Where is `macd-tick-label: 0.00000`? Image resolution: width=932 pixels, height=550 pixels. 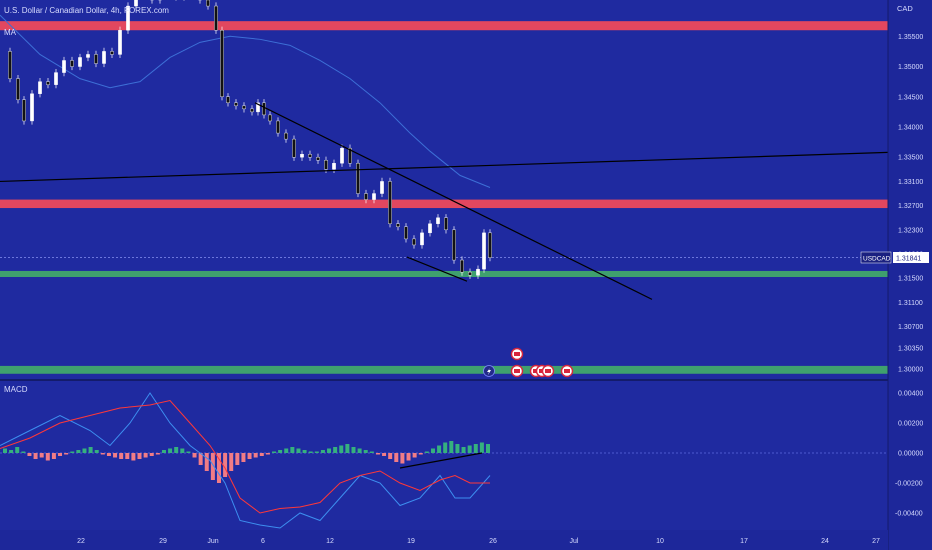 macd-tick-label: 0.00000 is located at coordinates (910, 454).